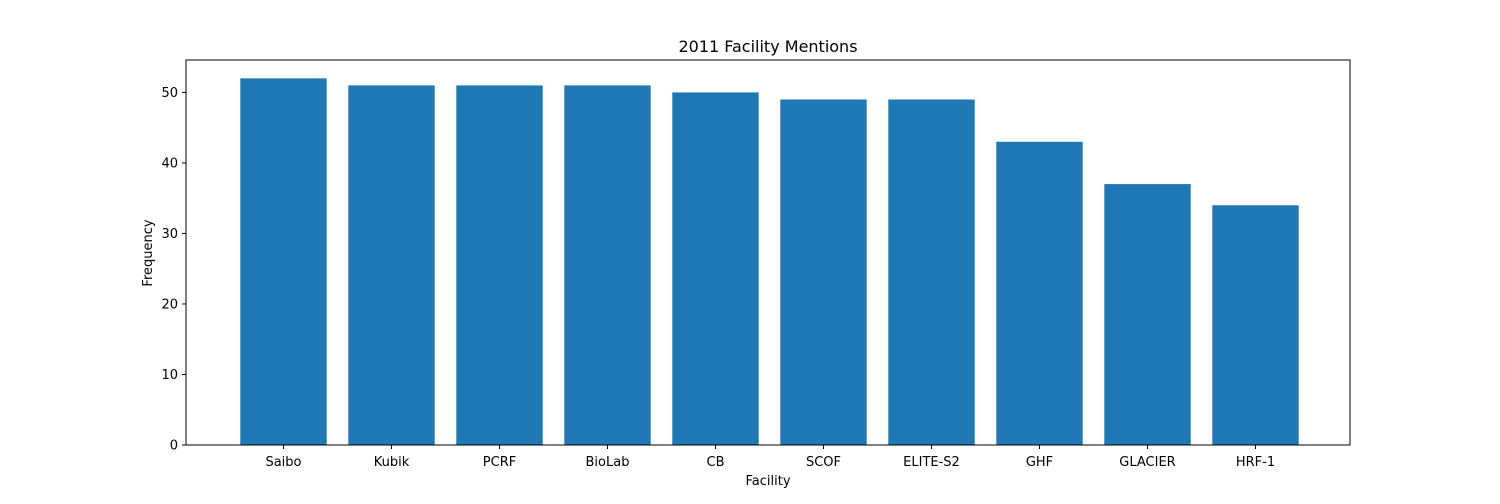 The height and width of the screenshot is (504, 1500). I want to click on bar-ghf, so click(1039, 293).